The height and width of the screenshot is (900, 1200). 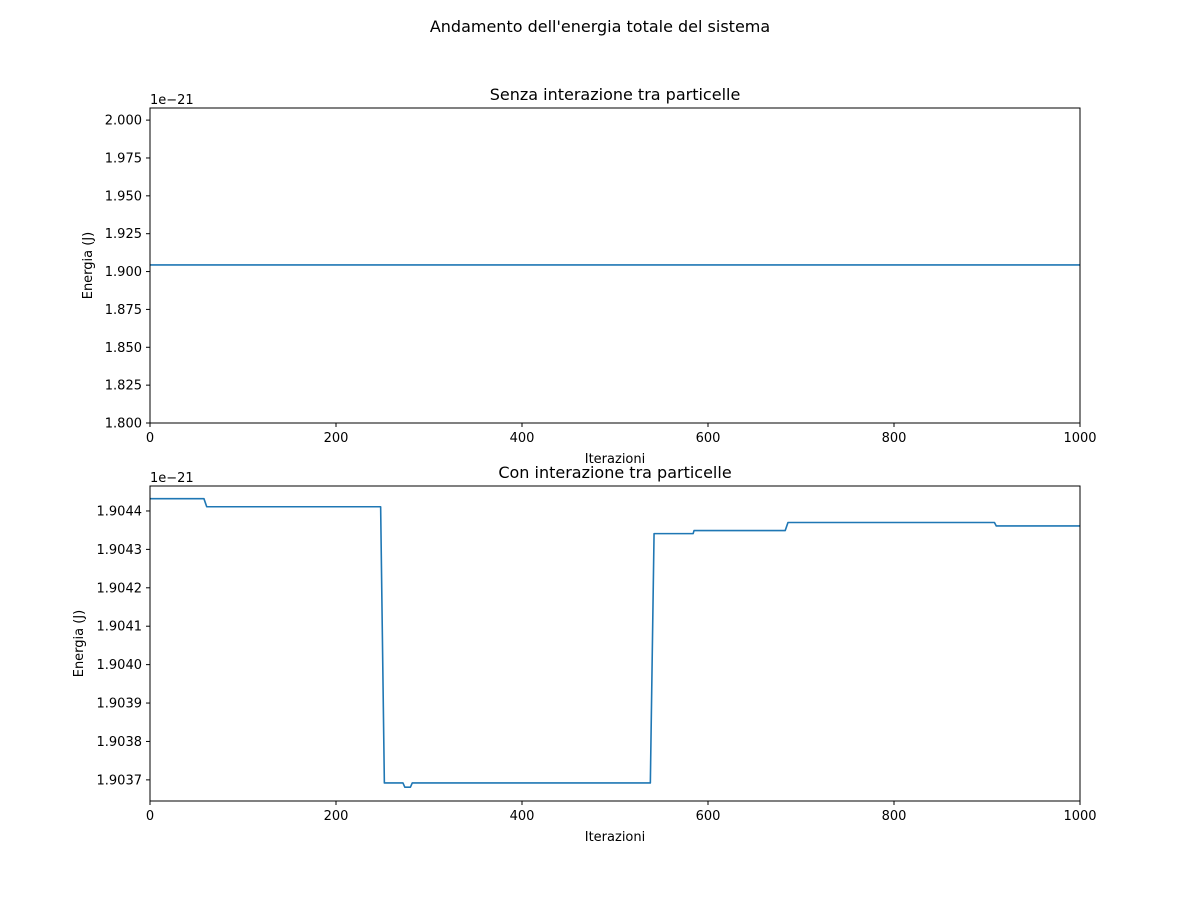 I want to click on y-tick-label: 1.9043, so click(x=120, y=550).